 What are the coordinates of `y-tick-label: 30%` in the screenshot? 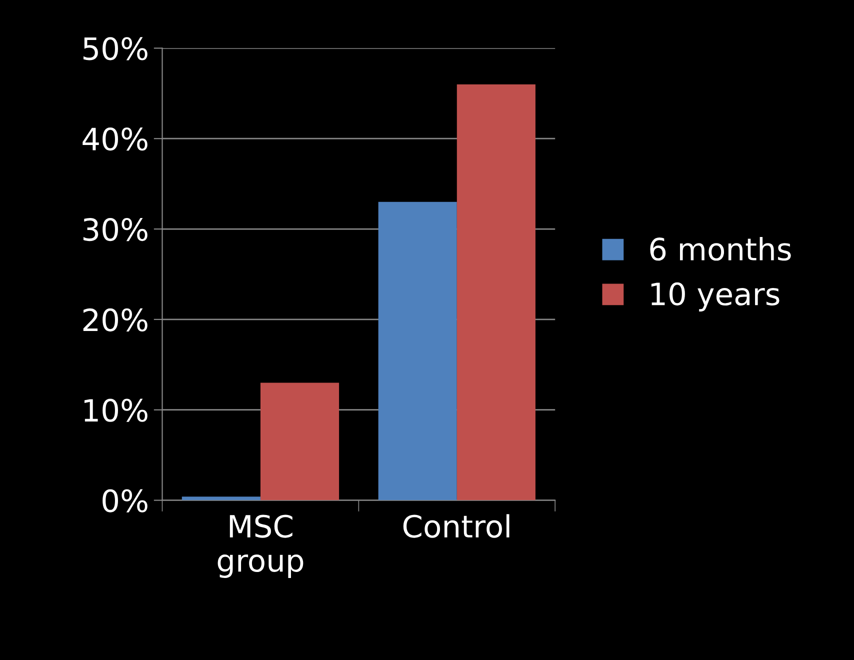 It's located at (115, 230).